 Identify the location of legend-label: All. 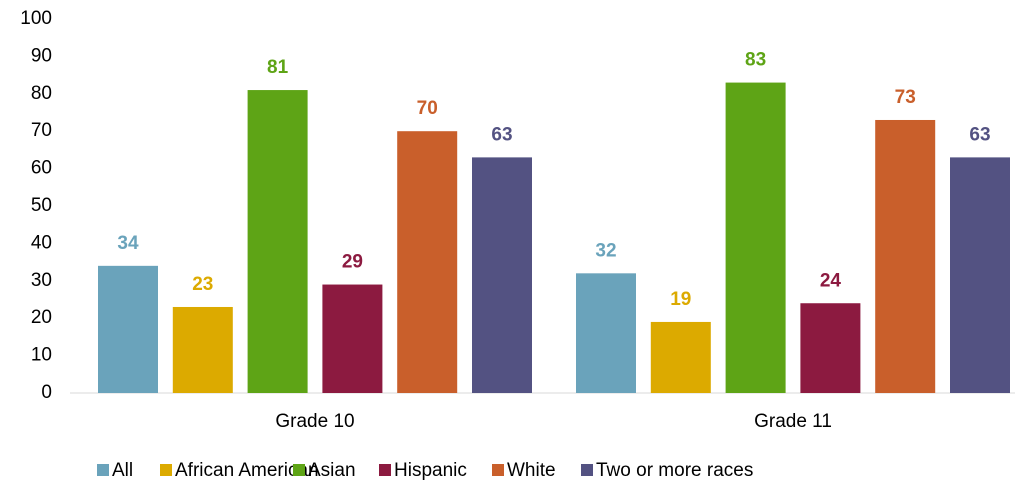
(122, 470).